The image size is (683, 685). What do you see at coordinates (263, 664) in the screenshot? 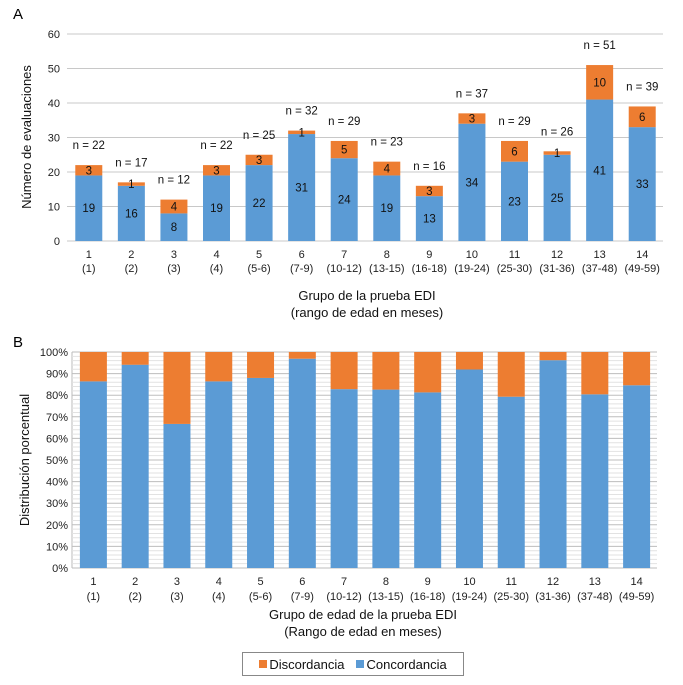
I see `legend-swatch-discordancia` at bounding box center [263, 664].